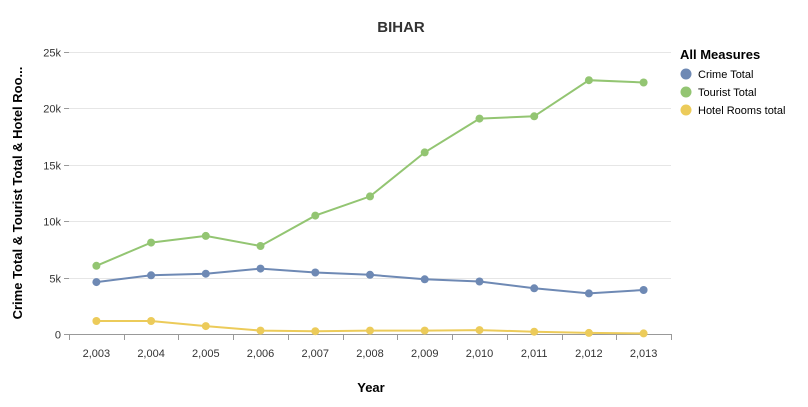 The width and height of the screenshot is (808, 407). Describe the element at coordinates (644, 354) in the screenshot. I see `x-tick-label: 2,013` at that location.